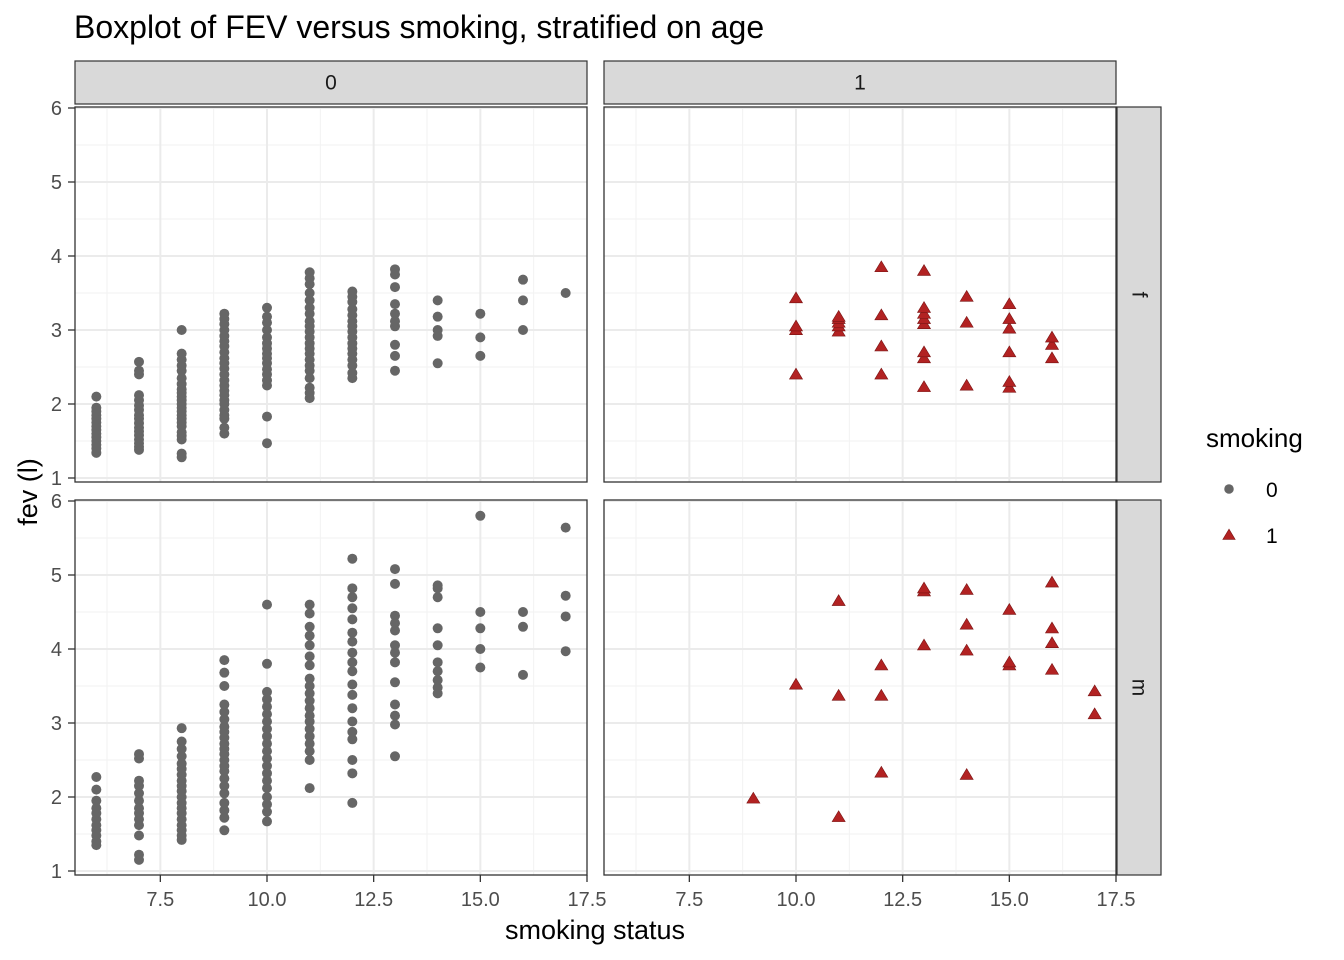 This screenshot has width=1344, height=960. I want to click on strip-background, so click(331, 82).